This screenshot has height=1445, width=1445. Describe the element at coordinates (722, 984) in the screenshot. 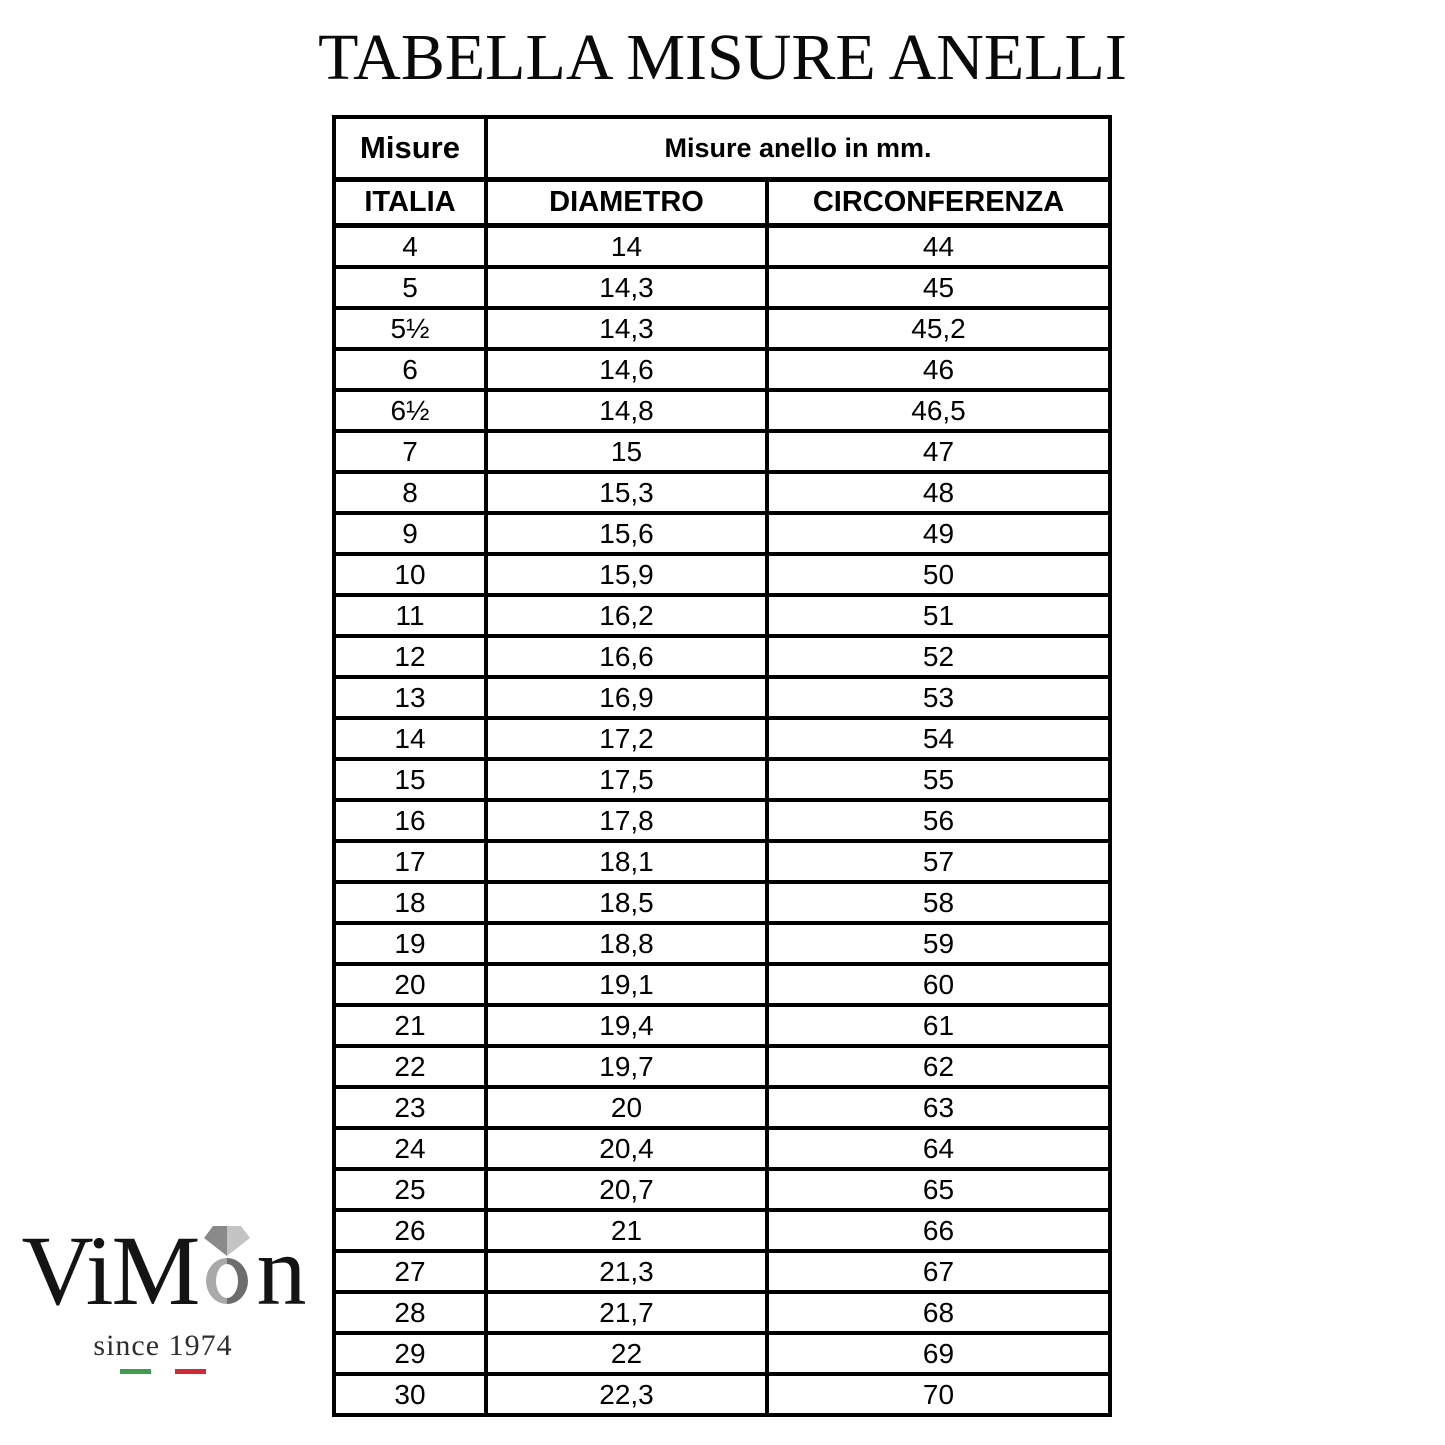

I see `table-row: 20 19,1 60` at that location.